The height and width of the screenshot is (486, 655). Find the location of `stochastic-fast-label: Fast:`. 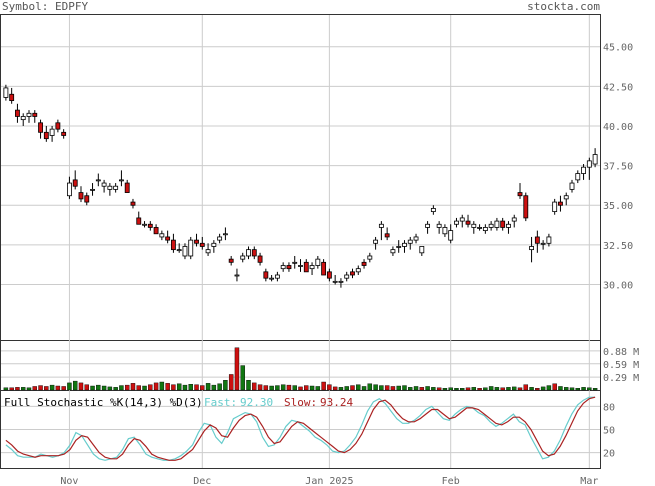

stochastic-fast-label: Fast: is located at coordinates (220, 402).